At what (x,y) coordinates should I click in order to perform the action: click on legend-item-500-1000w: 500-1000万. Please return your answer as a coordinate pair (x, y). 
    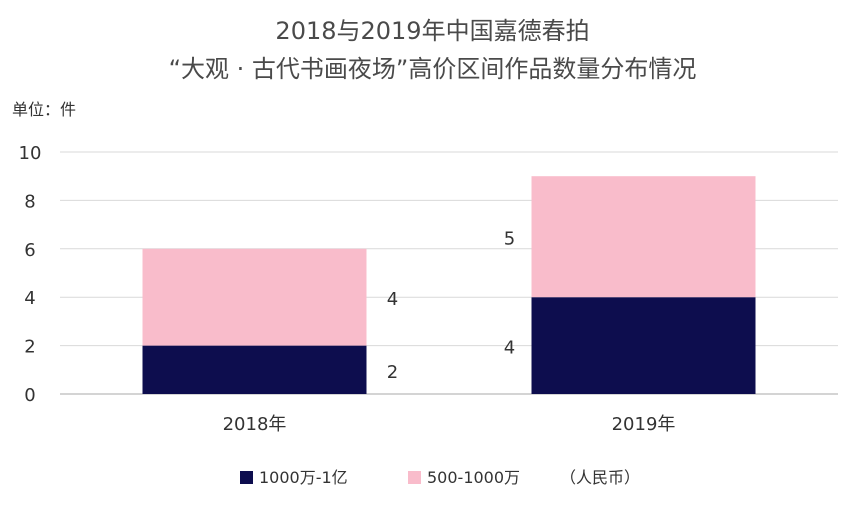
    Looking at the image, I should click on (464, 476).